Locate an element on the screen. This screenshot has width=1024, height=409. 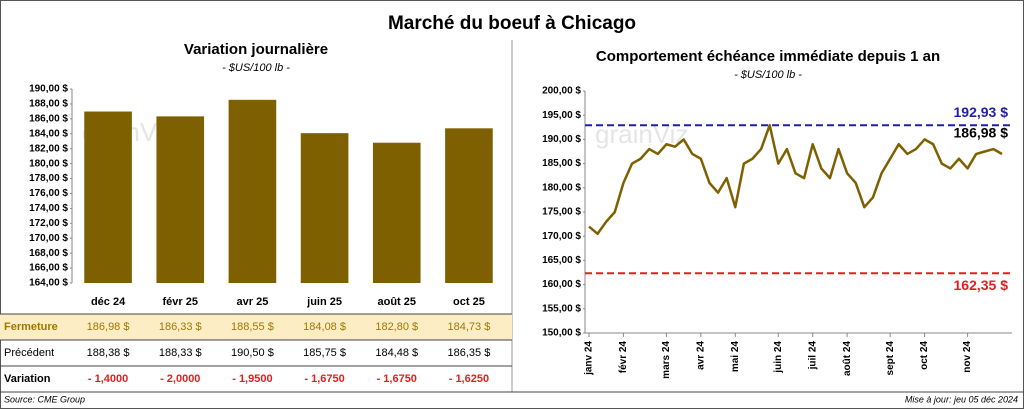
source: Source: CME Group is located at coordinates (44, 399).